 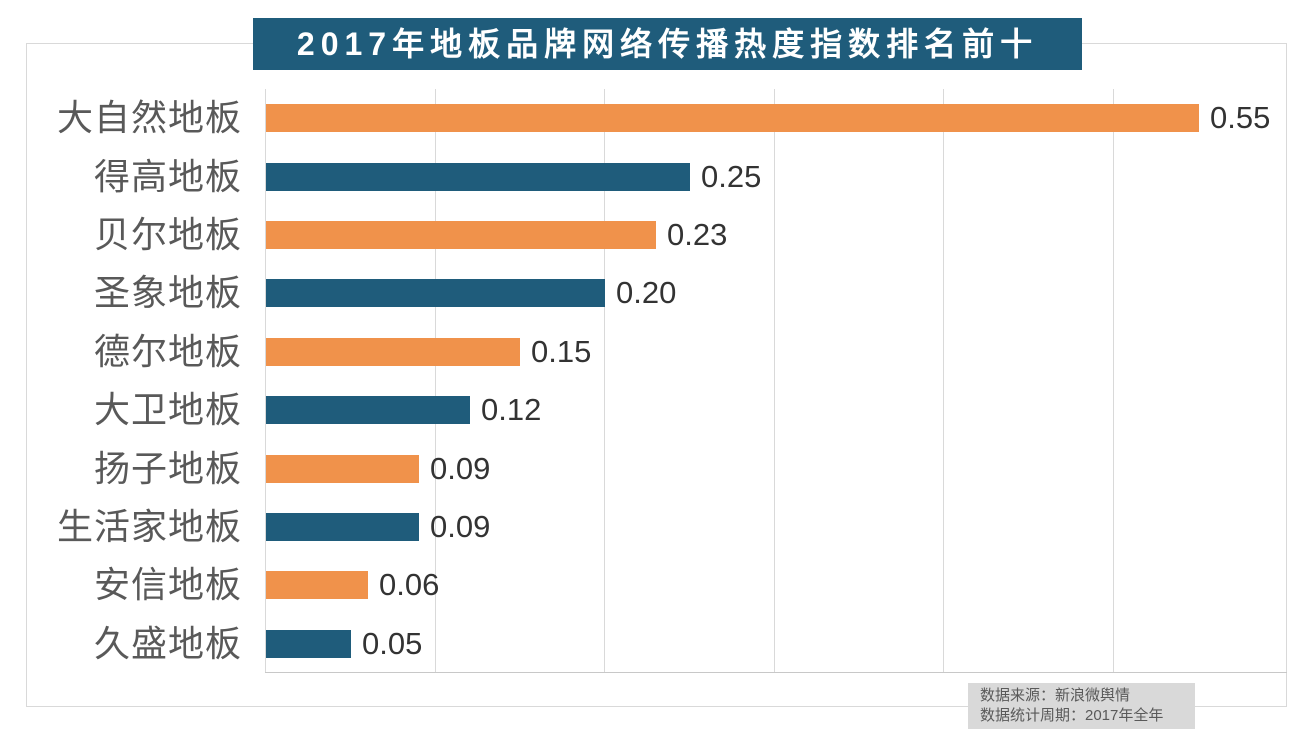 I want to click on category-label: 贝尔地板, so click(x=167, y=234).